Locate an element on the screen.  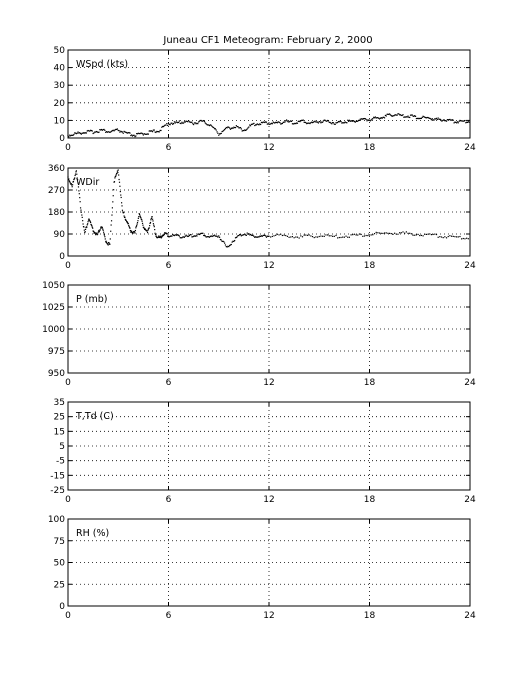
y-tick-label: 180 is located at coordinates (56, 213).